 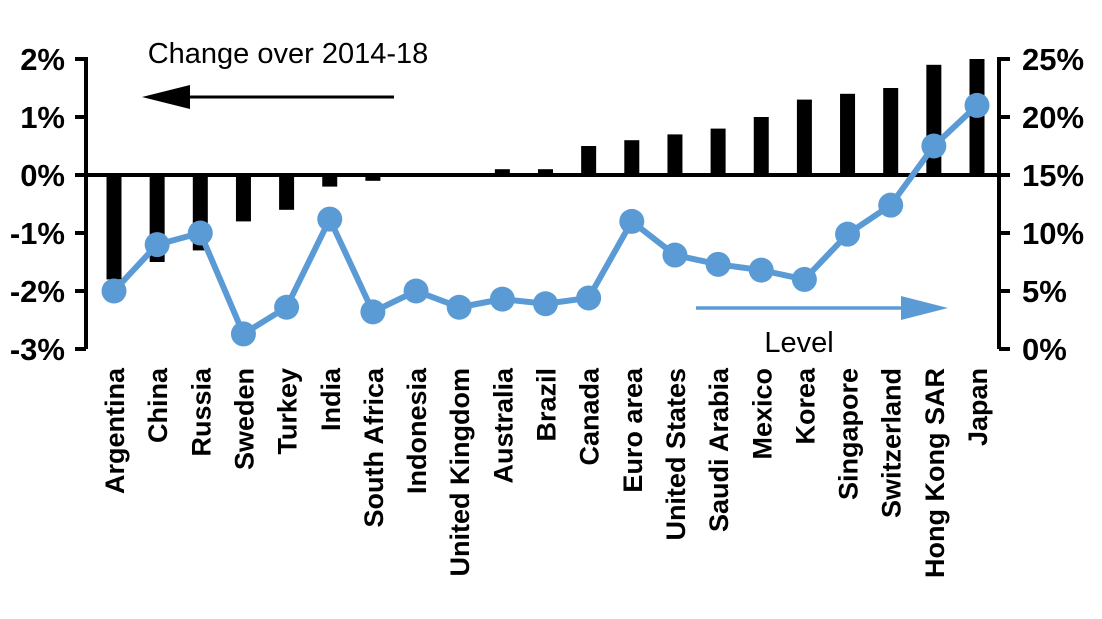 I want to click on bar-sweden, so click(x=243, y=198).